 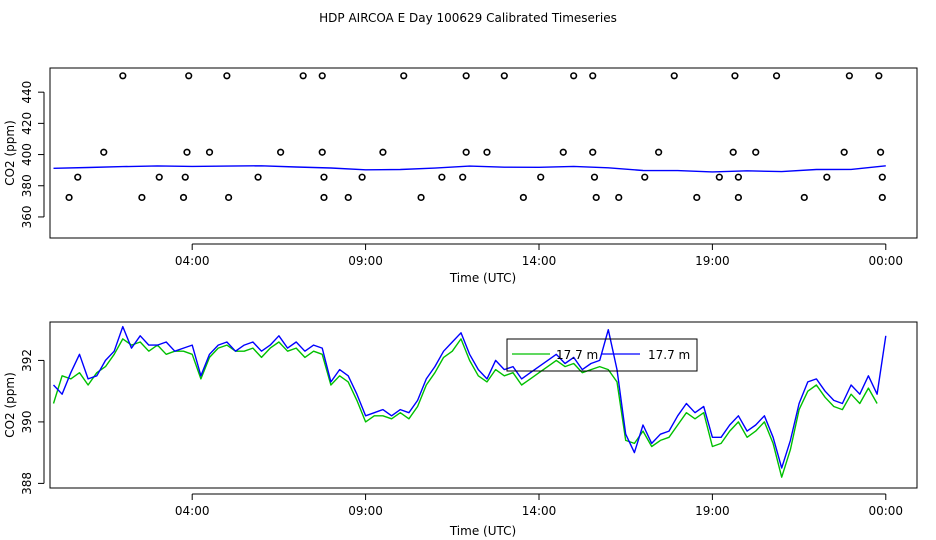 I want to click on legend-box, so click(x=602, y=355).